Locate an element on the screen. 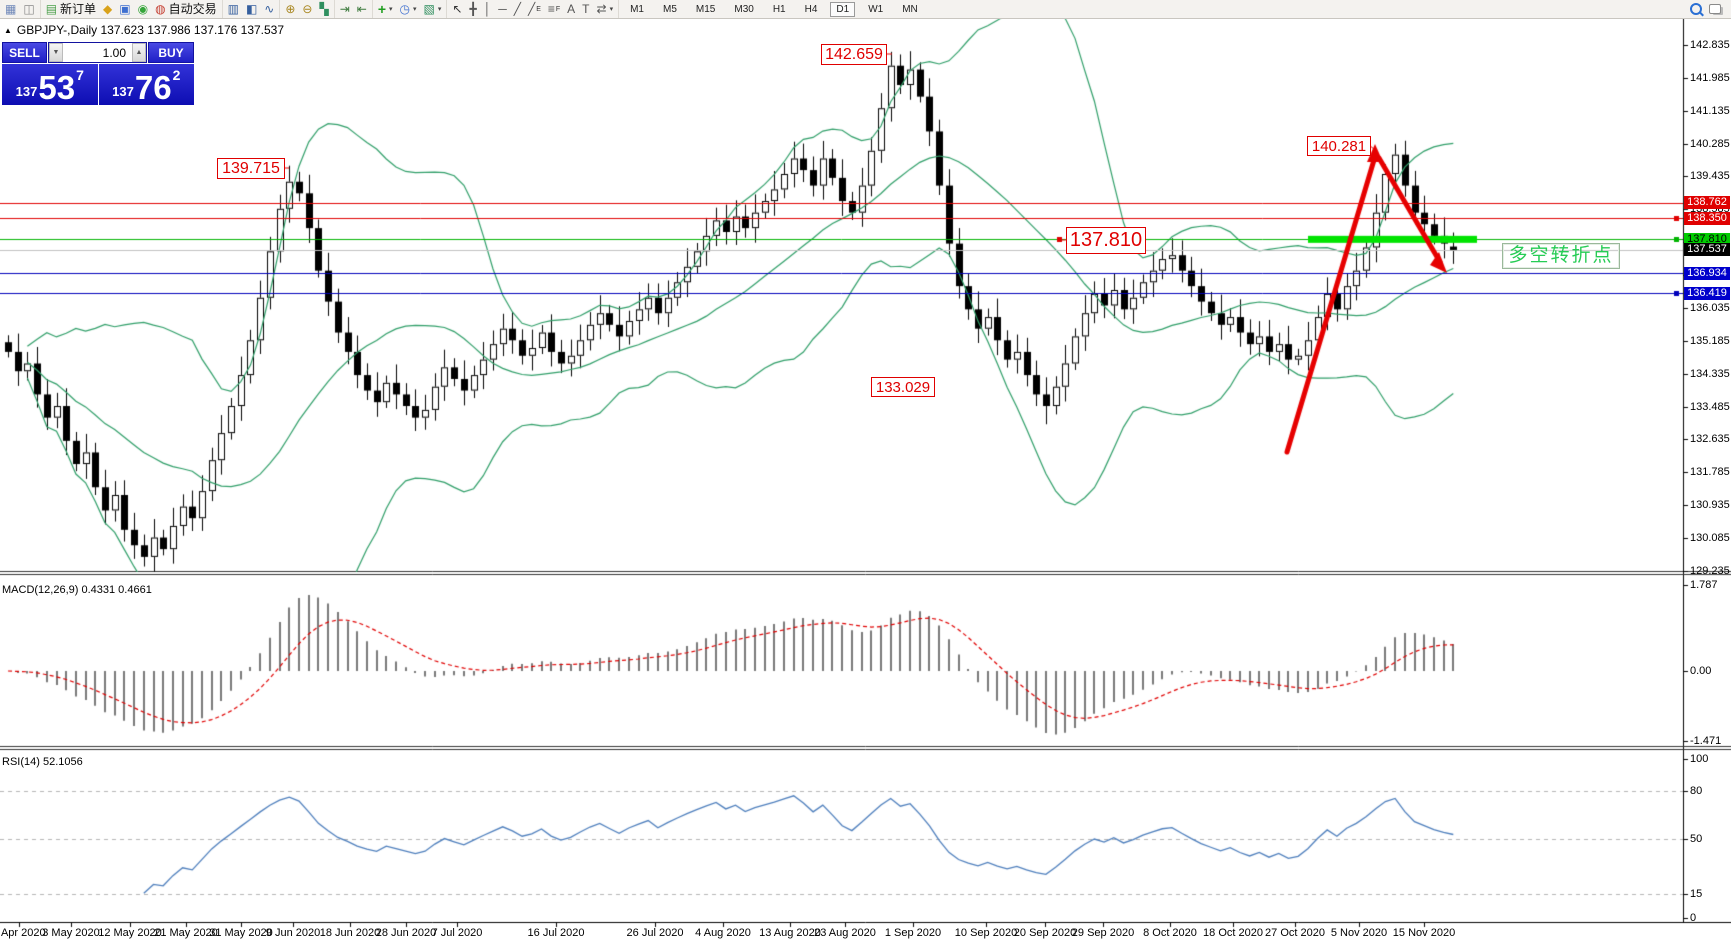  sell-price: 137 53 7 is located at coordinates (50, 84).